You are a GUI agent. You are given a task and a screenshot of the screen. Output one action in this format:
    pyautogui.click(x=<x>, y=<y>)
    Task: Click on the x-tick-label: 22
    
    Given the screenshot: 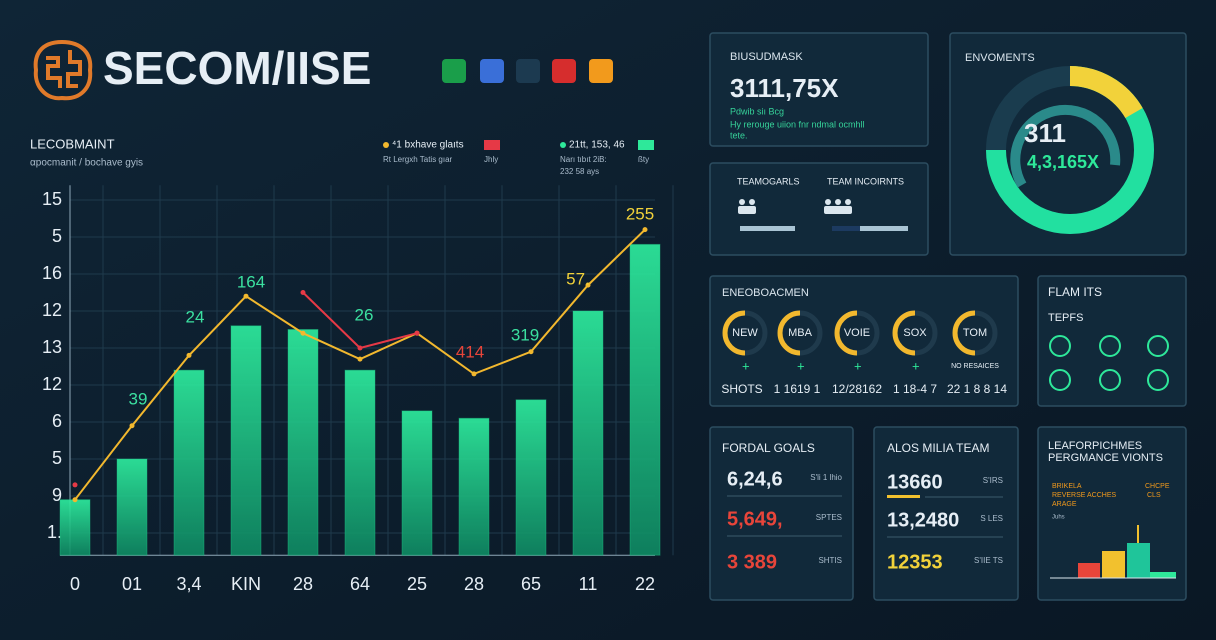 What is the action you would take?
    pyautogui.click(x=645, y=584)
    